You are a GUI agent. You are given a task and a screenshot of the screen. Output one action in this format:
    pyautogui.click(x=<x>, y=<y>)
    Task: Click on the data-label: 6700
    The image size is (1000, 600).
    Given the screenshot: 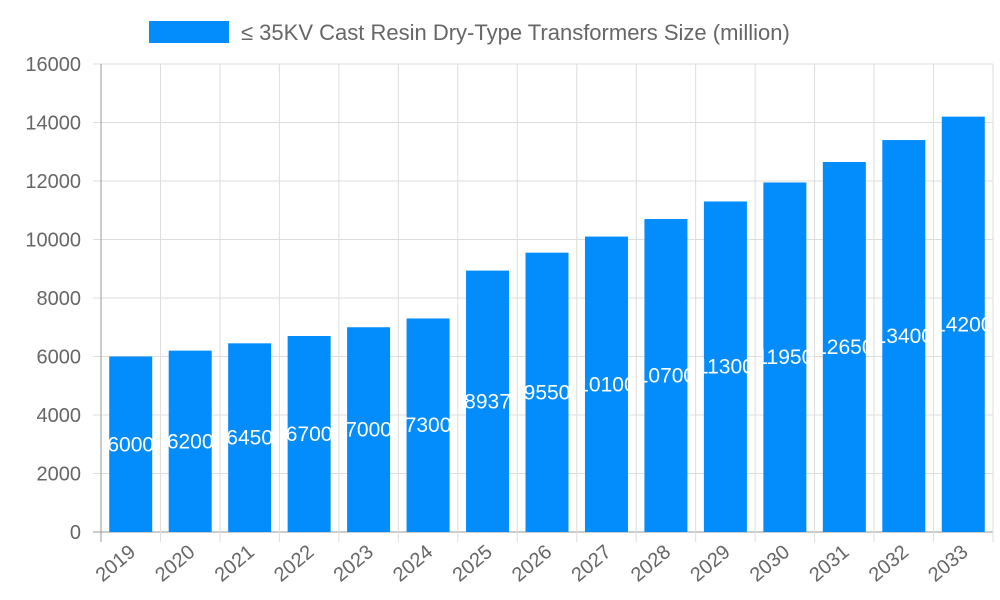 What is the action you would take?
    pyautogui.click(x=309, y=434)
    